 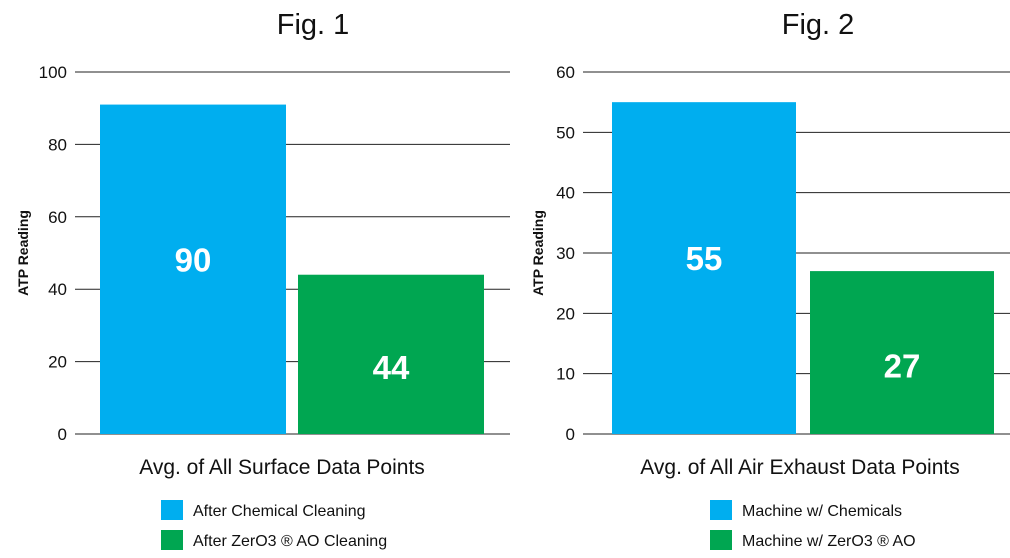 What do you see at coordinates (818, 25) in the screenshot?
I see `chart-title: Fig. 2` at bounding box center [818, 25].